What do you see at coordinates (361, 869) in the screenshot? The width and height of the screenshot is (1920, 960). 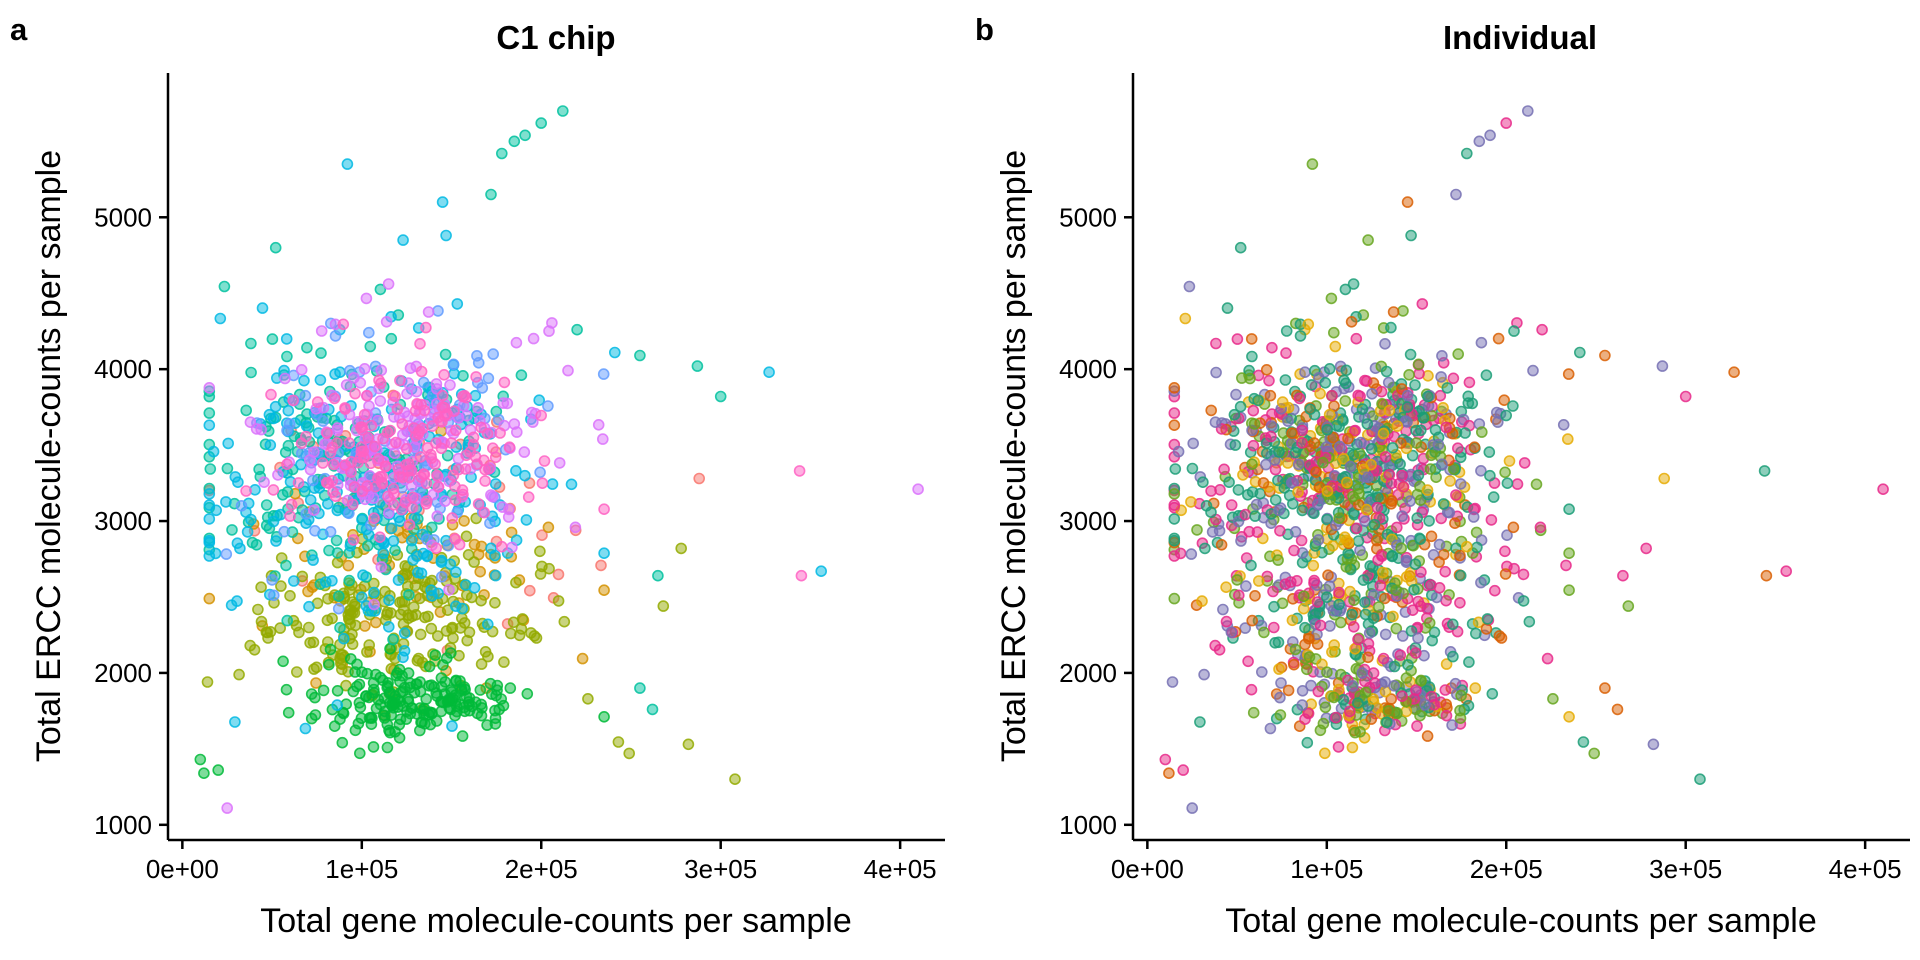 I see `x-tick-label: 1e+05` at bounding box center [361, 869].